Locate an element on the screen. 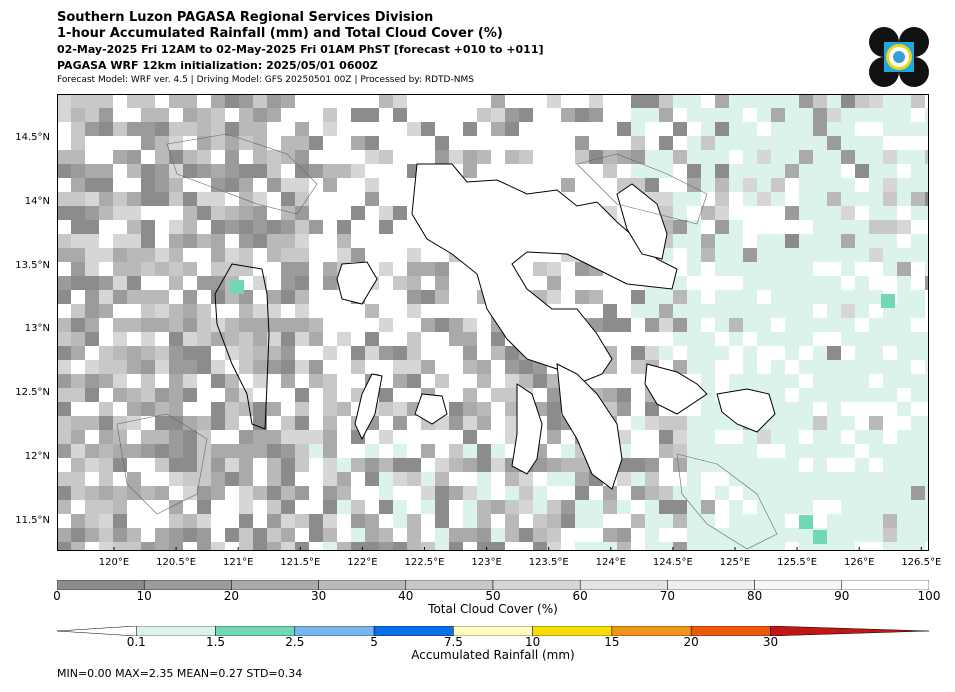  cloud-cover-colorbar is located at coordinates (493, 585).